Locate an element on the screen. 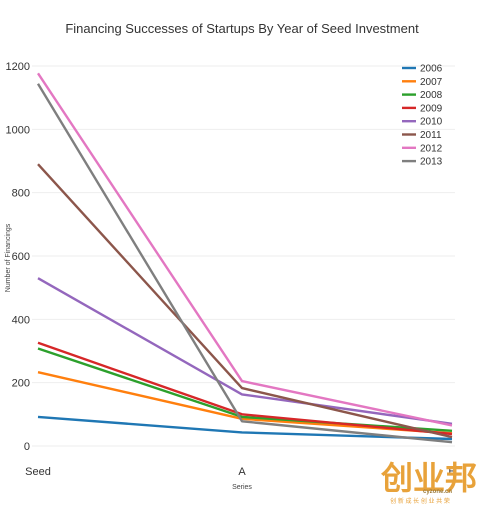 The height and width of the screenshot is (508, 485). legend-label: 2010 is located at coordinates (431, 122).